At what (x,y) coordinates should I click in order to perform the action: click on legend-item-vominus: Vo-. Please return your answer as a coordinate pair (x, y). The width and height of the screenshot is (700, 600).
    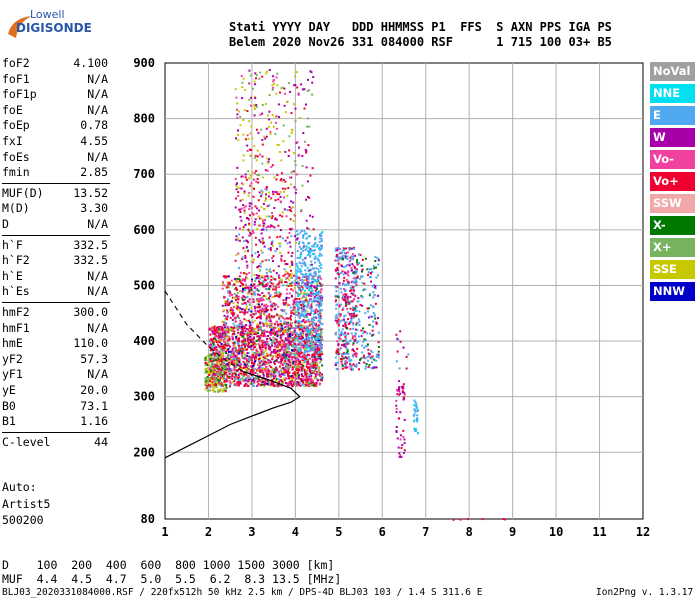
    Looking at the image, I should click on (672, 159).